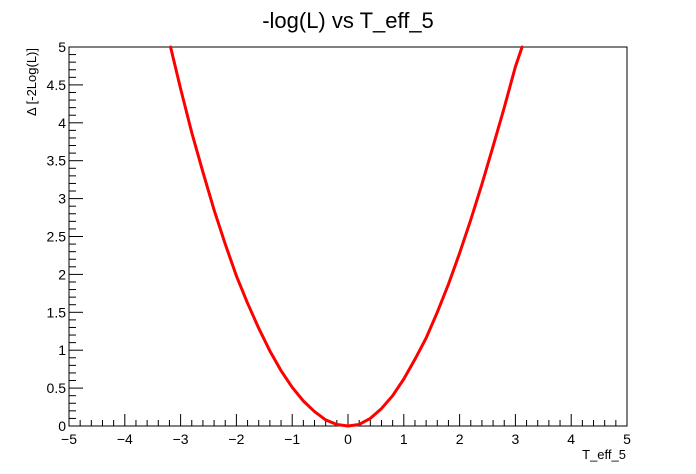 The height and width of the screenshot is (474, 696). Describe the element at coordinates (62, 123) in the screenshot. I see `y-tick-label: 4` at that location.